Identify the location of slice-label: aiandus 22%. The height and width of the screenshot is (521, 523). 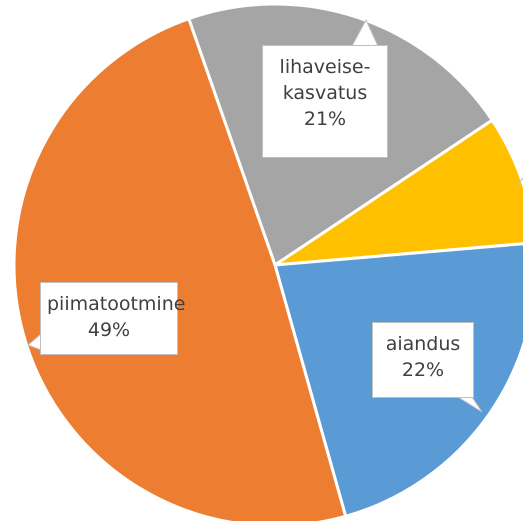
(423, 360).